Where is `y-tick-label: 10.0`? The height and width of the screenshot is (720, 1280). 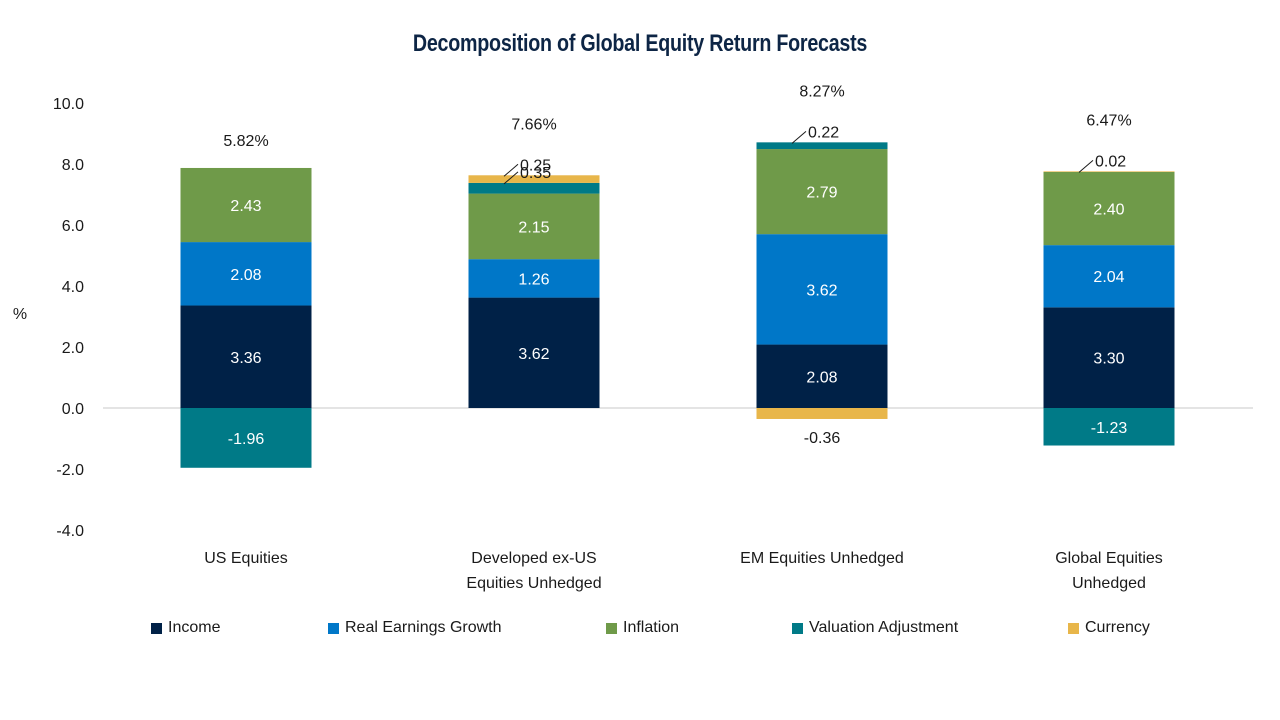
y-tick-label: 10.0 is located at coordinates (68, 104).